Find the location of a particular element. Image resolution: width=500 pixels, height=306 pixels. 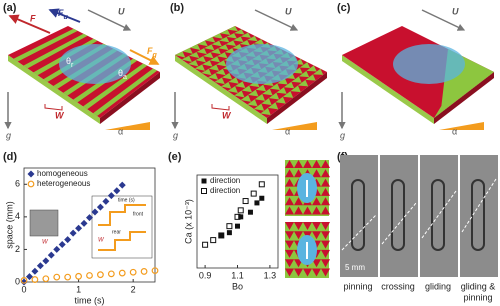

y-tick-label: 4 is located at coordinates (17, 216).